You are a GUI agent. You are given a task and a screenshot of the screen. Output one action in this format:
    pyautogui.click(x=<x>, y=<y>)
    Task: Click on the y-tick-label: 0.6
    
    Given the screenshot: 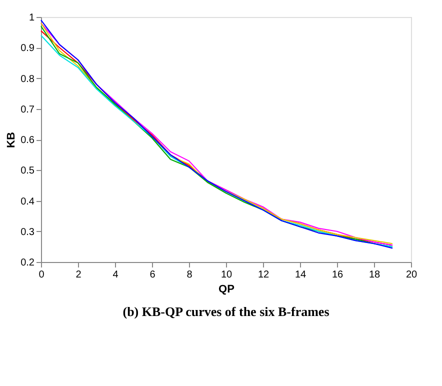 What is the action you would take?
    pyautogui.click(x=27, y=140)
    